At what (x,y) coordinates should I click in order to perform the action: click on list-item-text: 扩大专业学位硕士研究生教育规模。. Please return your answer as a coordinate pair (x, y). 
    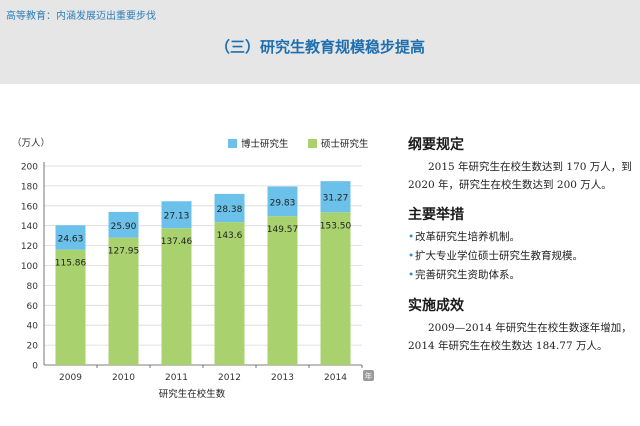
    Looking at the image, I should click on (499, 256).